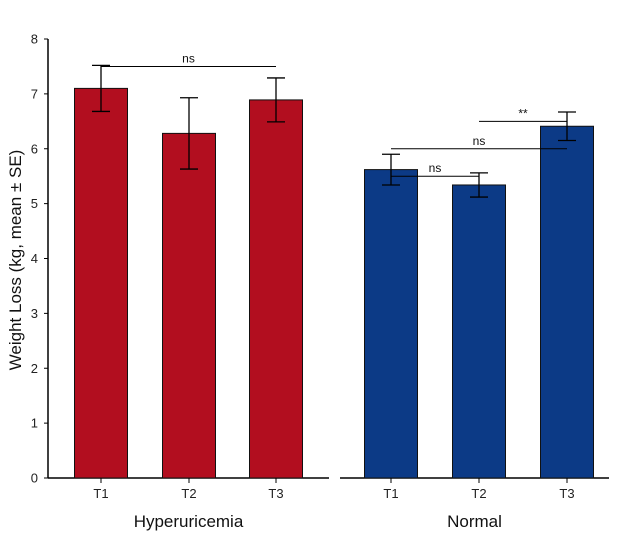 This screenshot has height=546, width=629. I want to click on y-tick-label: 3, so click(34, 313).